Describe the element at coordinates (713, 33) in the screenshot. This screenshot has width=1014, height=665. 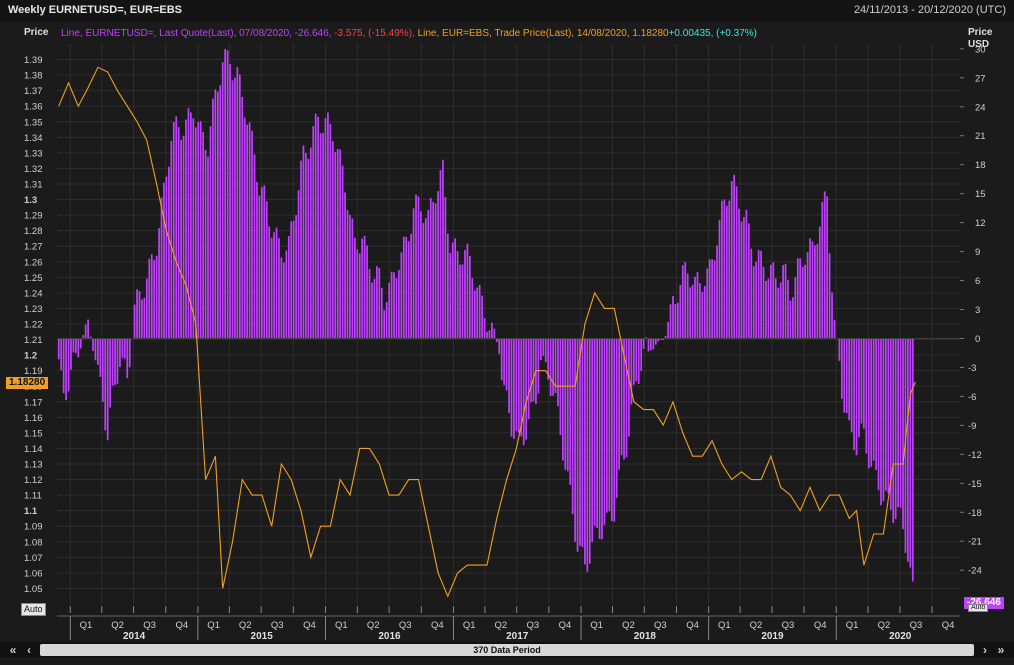
I see `legend-series-2-change: +0.00435, (+0.37%)` at that location.